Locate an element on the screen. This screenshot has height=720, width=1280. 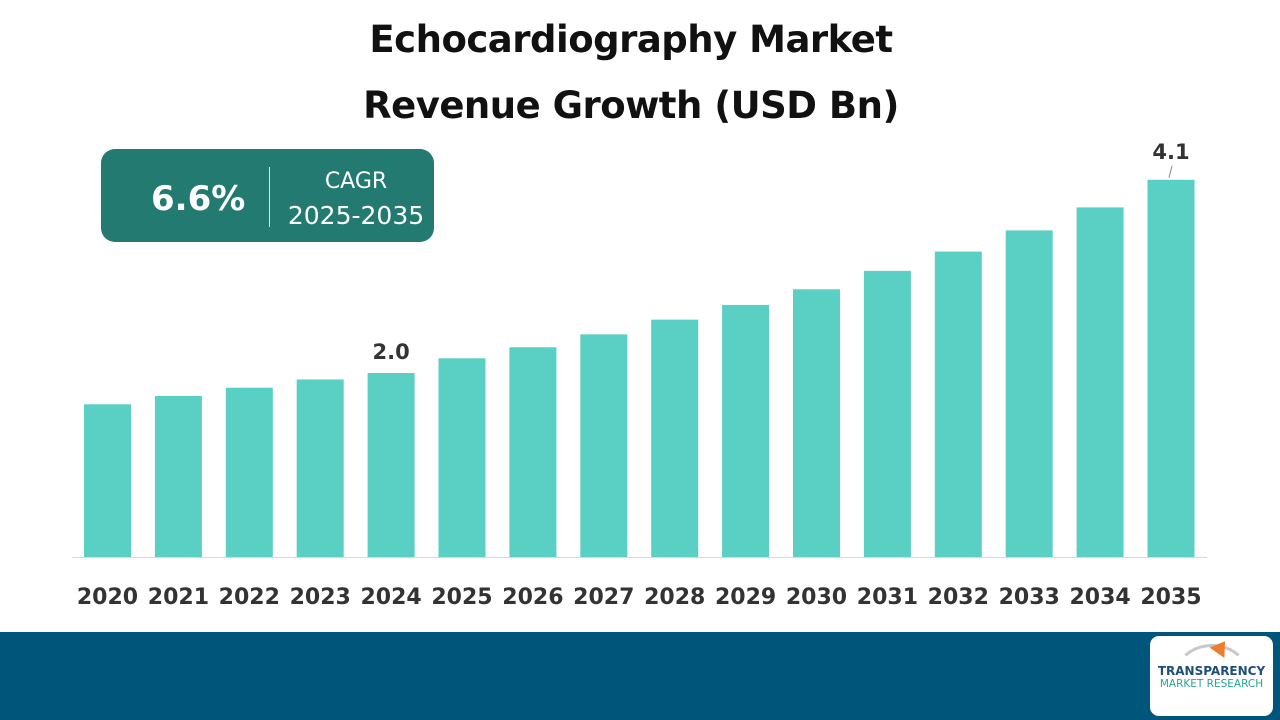
bar-2021 is located at coordinates (178, 476).